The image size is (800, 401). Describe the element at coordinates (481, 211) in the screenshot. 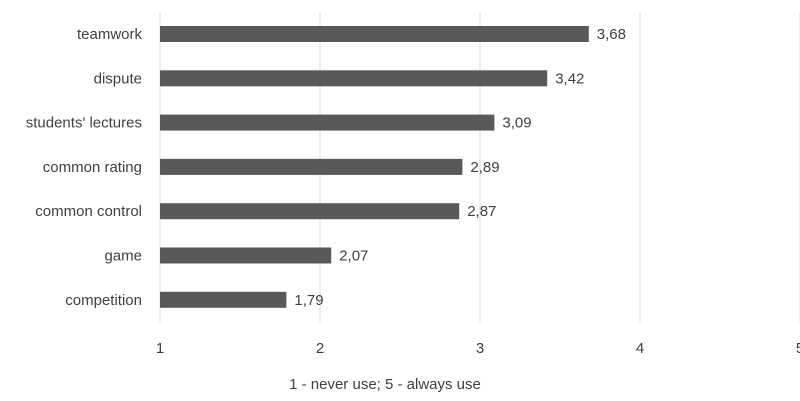

I see `value-label: 2,87` at that location.